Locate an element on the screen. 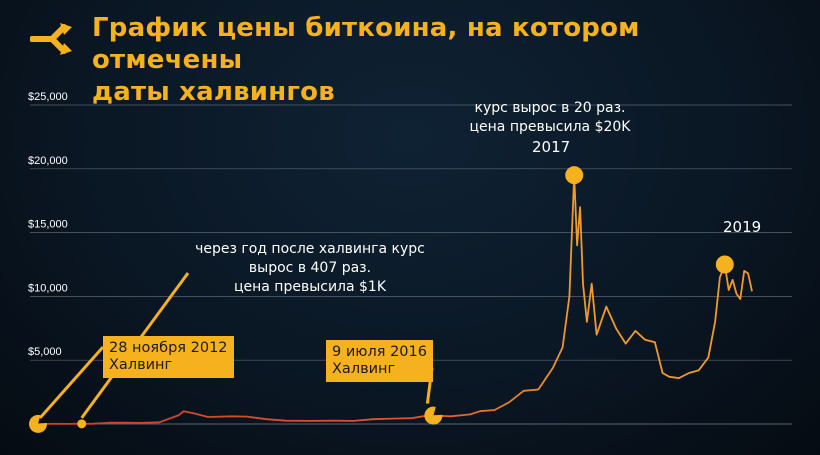  y-axis-ticks: $5,000 $10,000 $15,000 $20,000 $25,000 is located at coordinates (48, 224).